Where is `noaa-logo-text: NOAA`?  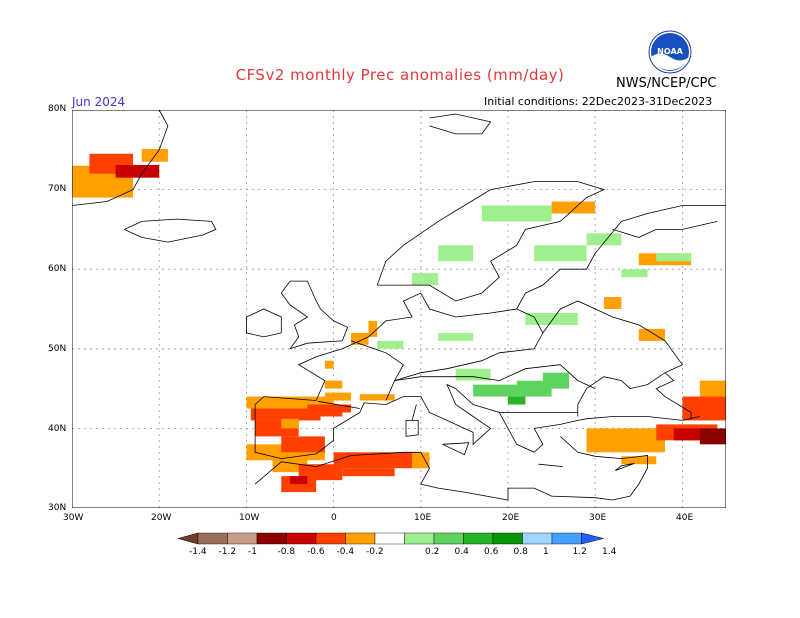
noaa-logo-text: NOAA is located at coordinates (670, 51).